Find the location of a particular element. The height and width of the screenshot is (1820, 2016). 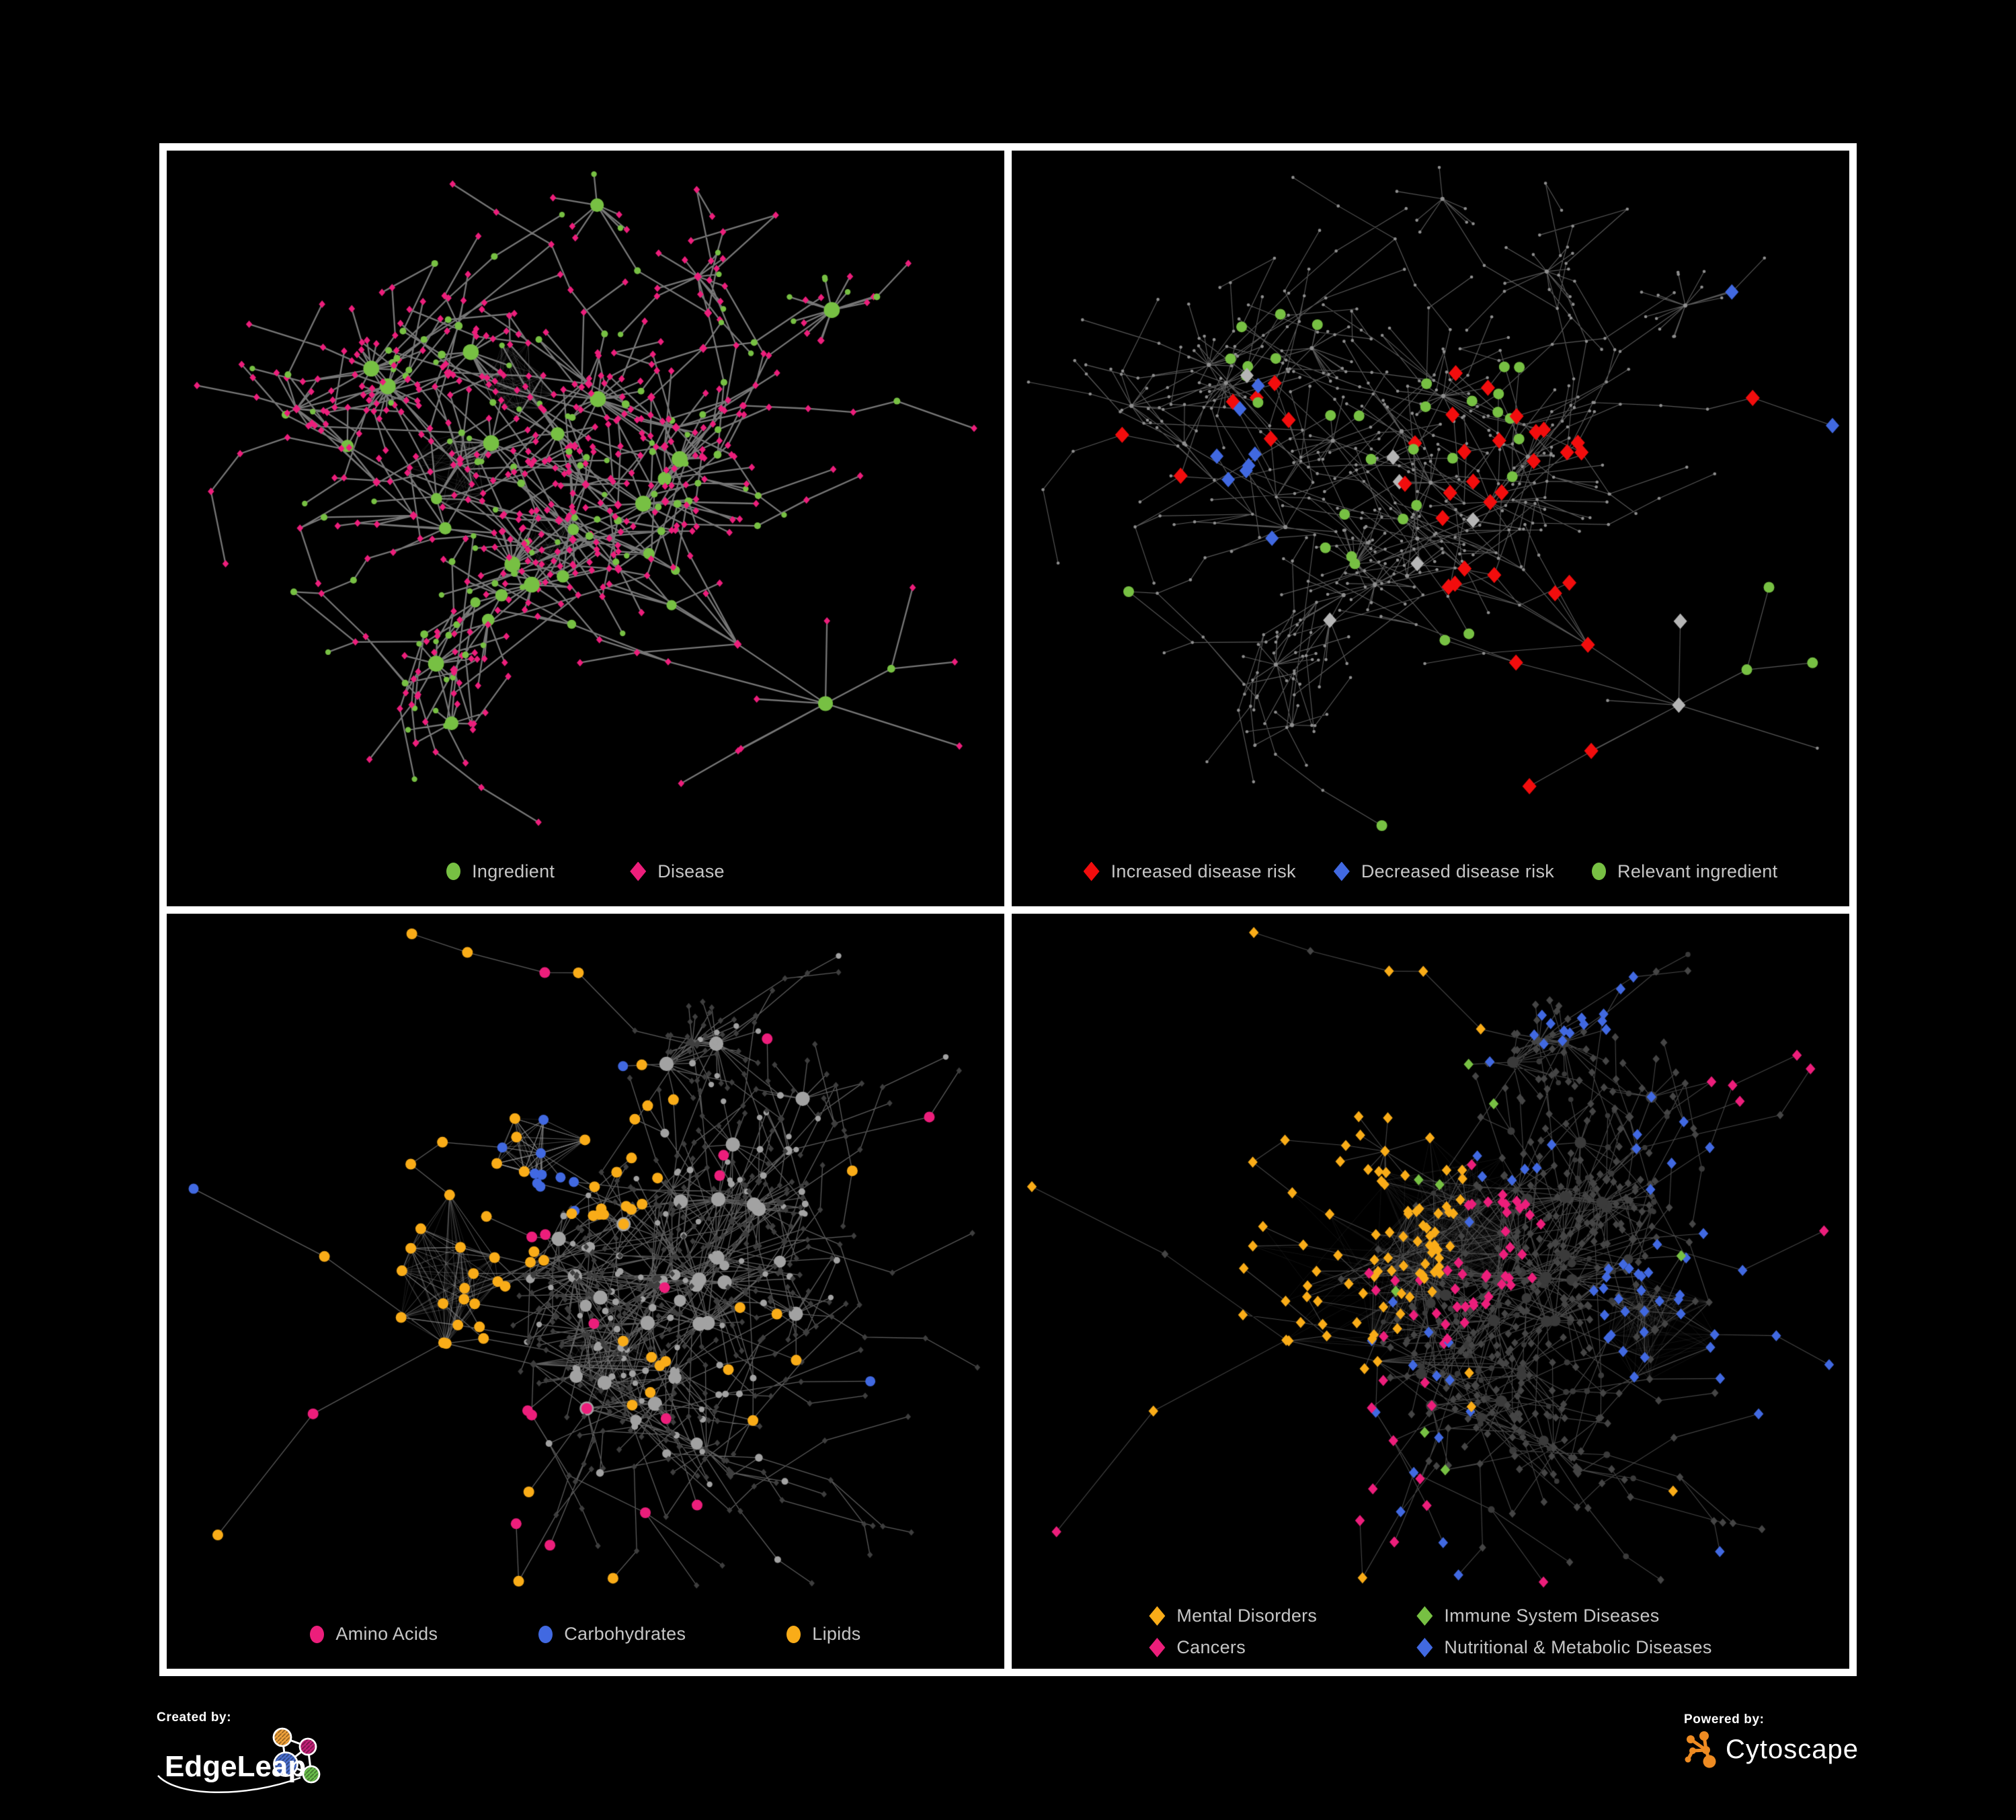

legend-label: Nutritional & Metabolic Diseases is located at coordinates (1578, 1647).